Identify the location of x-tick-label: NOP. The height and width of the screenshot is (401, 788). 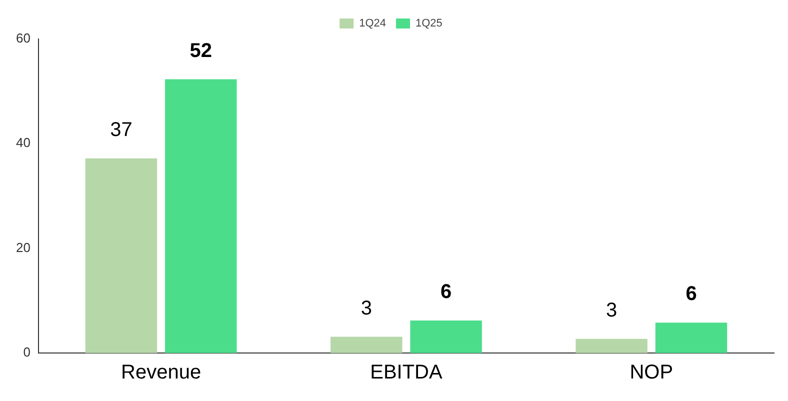
(652, 373).